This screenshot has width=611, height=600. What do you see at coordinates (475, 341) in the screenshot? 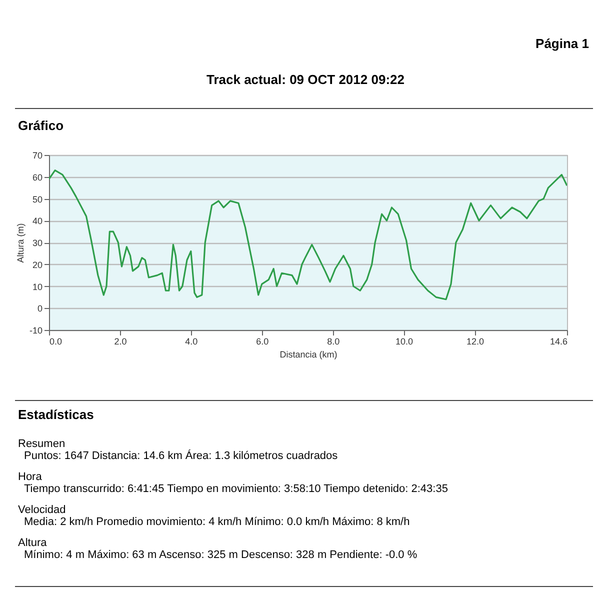
I see `x-tick-label: 12.0` at bounding box center [475, 341].